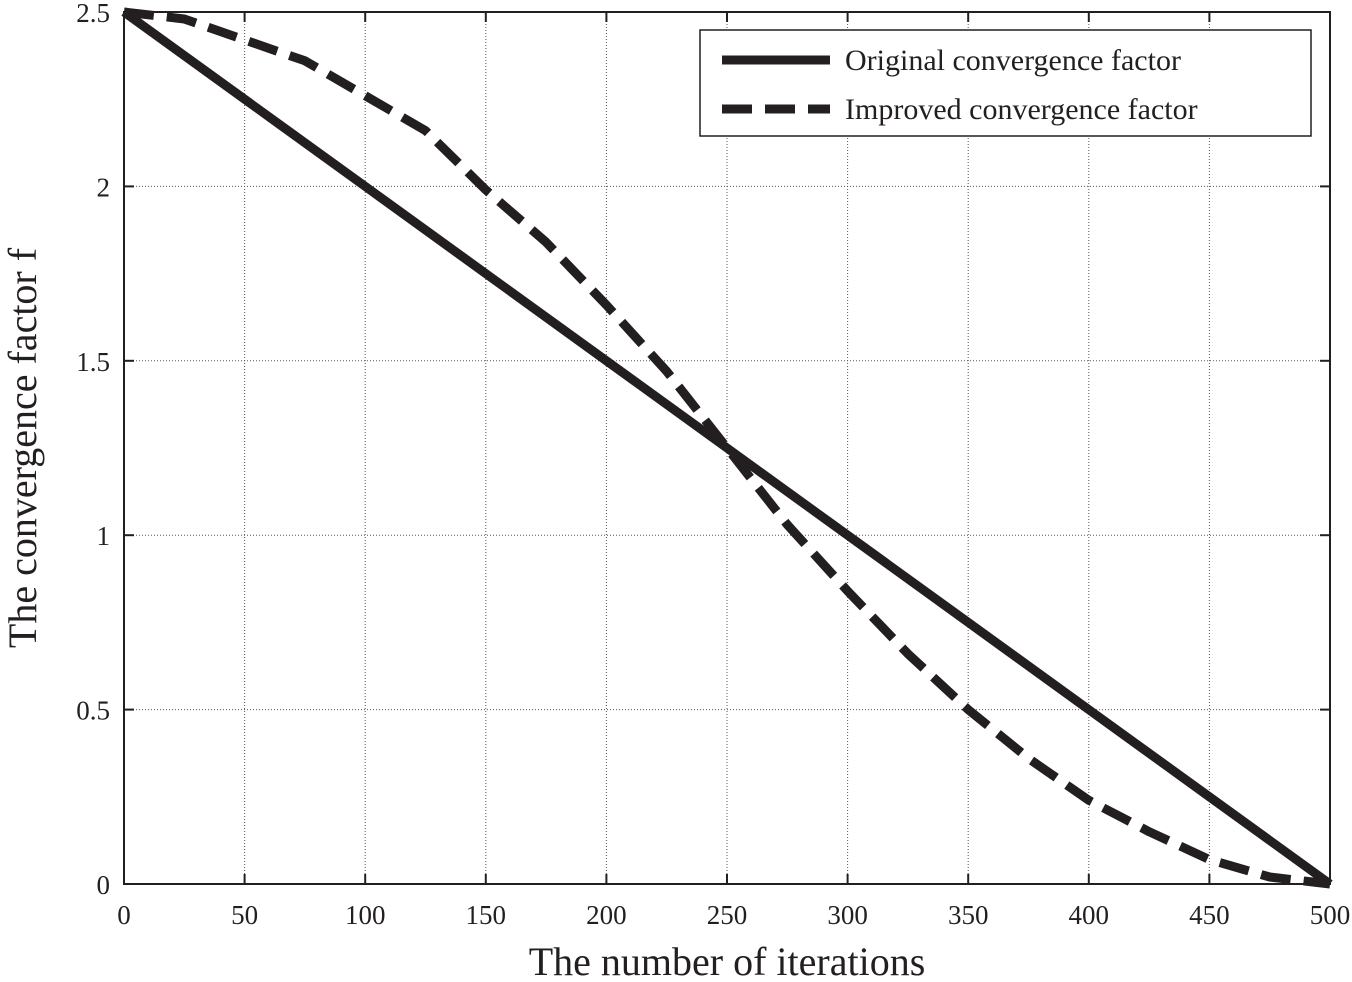 The width and height of the screenshot is (1352, 982). What do you see at coordinates (104, 187) in the screenshot?
I see `y-tick-label: 2` at bounding box center [104, 187].